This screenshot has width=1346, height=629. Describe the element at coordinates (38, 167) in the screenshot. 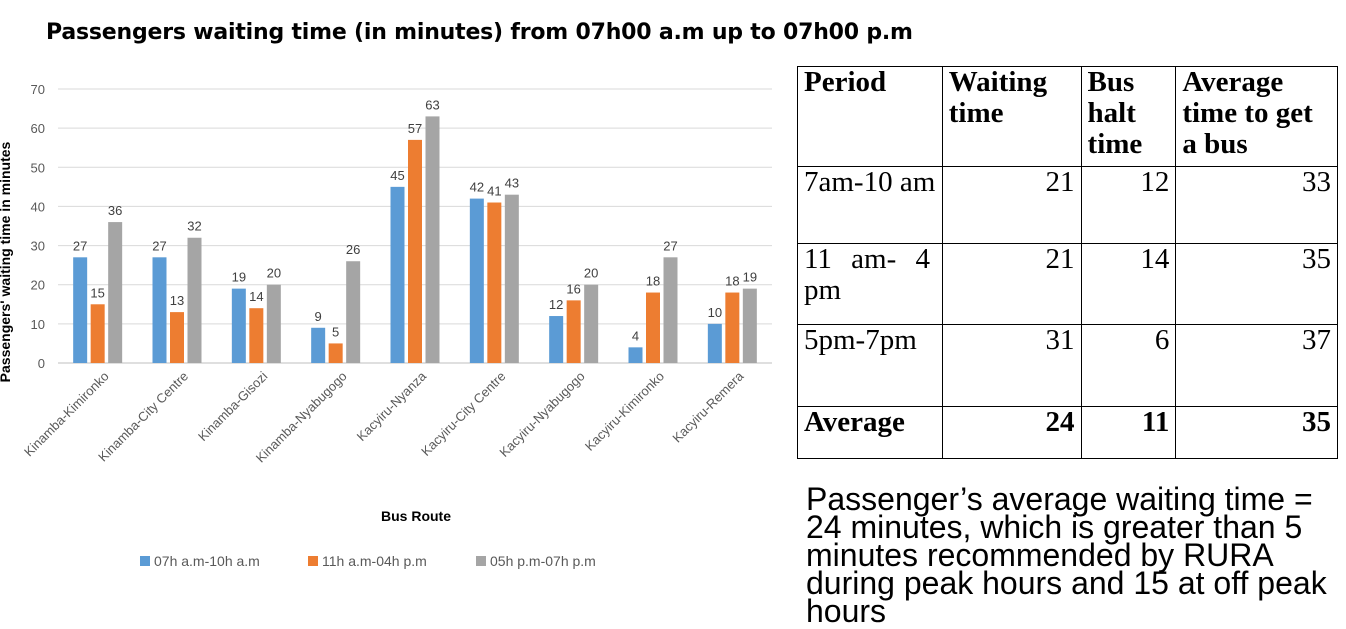

I see `y-tick-label: 50` at that location.